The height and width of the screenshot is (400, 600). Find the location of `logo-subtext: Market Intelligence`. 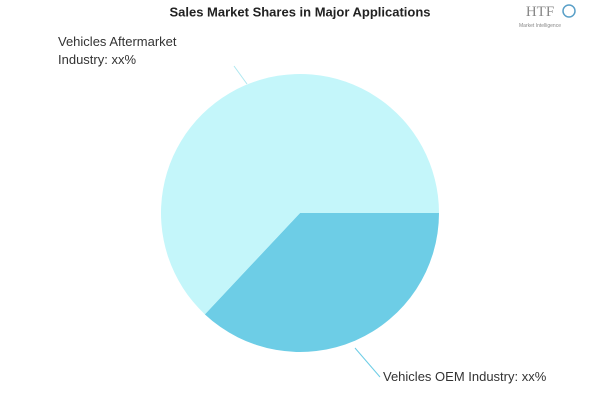

logo-subtext: Market Intelligence is located at coordinates (540, 26).